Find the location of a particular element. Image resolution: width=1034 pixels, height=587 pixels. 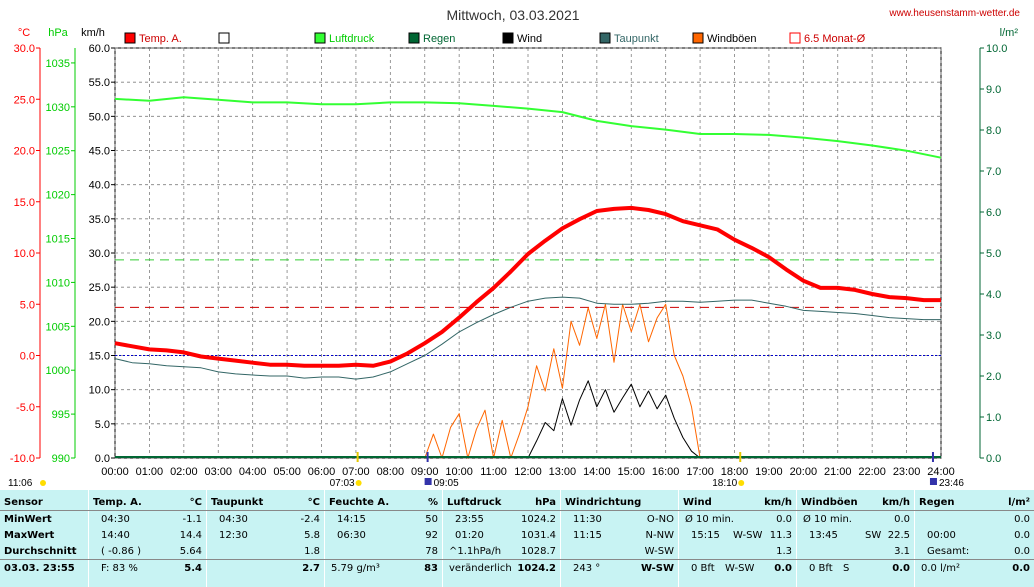

rain-min-value: 0.0 is located at coordinates (1022, 519).